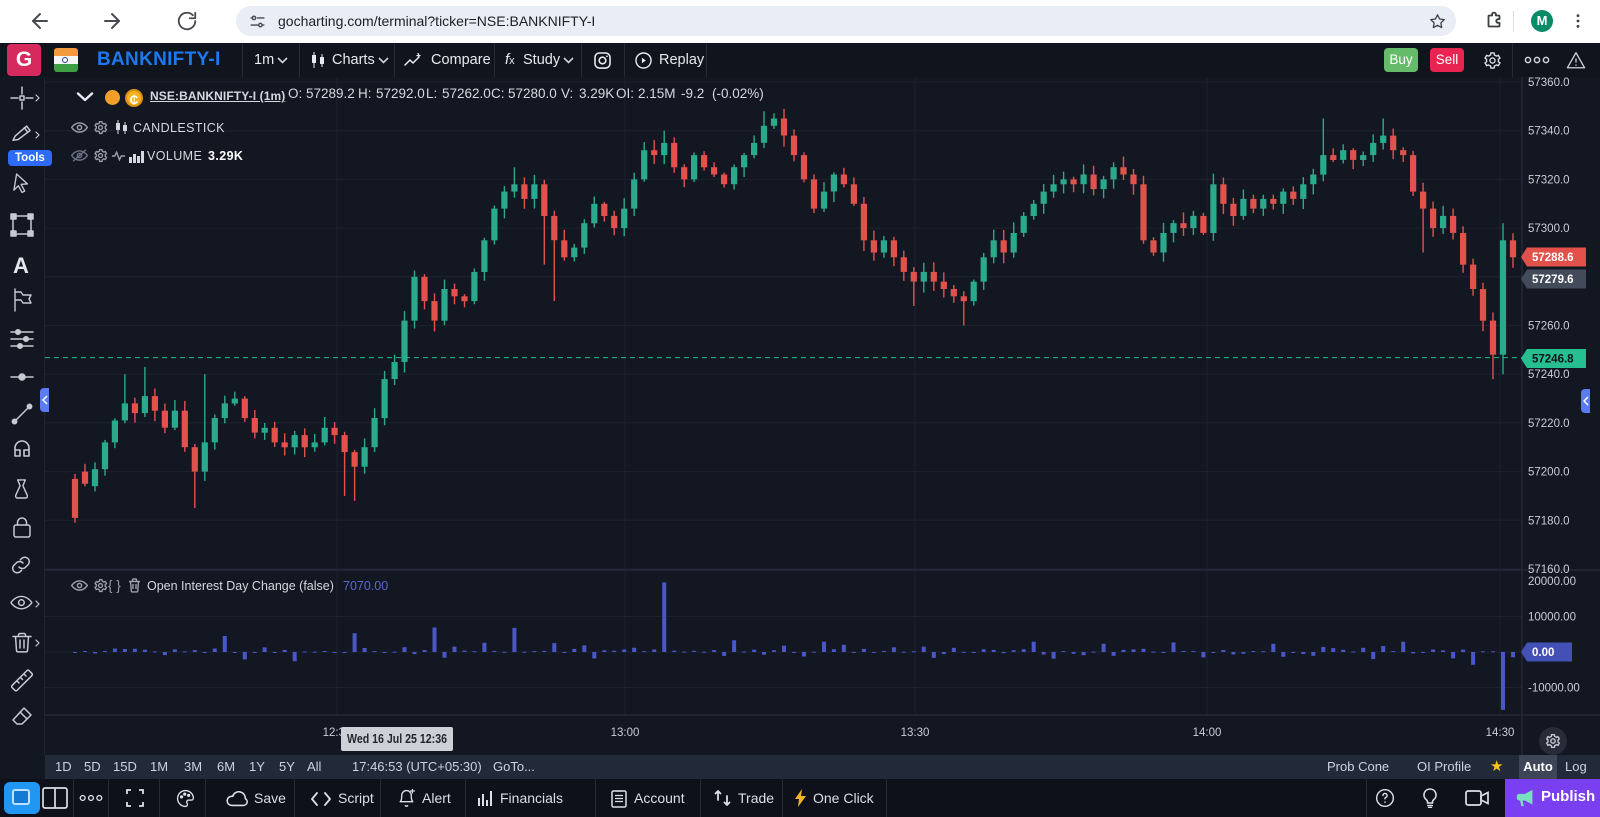  I want to click on svg-text: 0.00, so click(1543, 653).